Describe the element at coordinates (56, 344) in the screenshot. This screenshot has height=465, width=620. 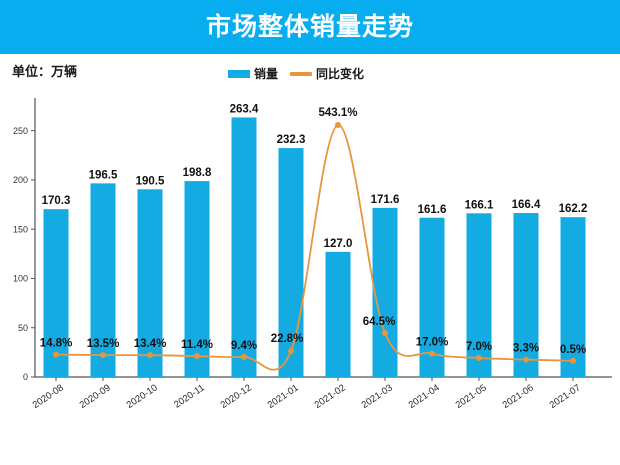
I see `line-value-label: 14.8%` at that location.